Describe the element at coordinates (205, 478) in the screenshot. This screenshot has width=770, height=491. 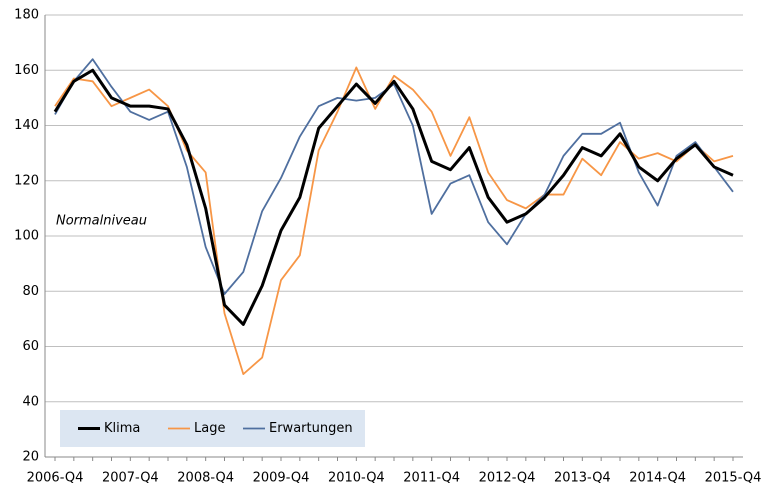
I see `x-tick-label: 2008-Q4` at that location.